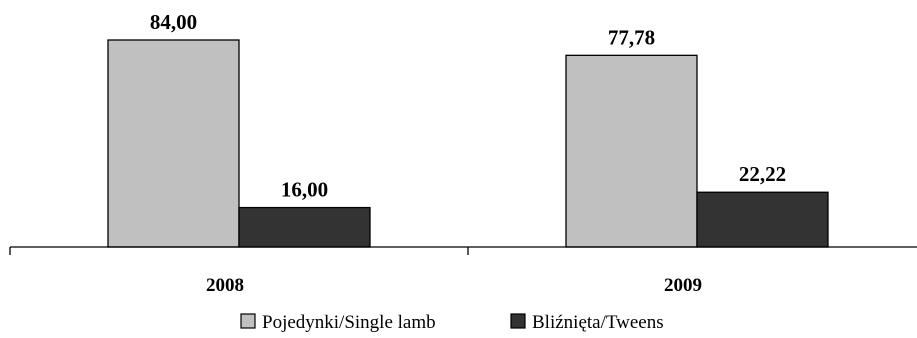  Describe the element at coordinates (452, 322) in the screenshot. I see `legend: Pojedynki/Single lamb Bliźnięta/Tweens` at that location.